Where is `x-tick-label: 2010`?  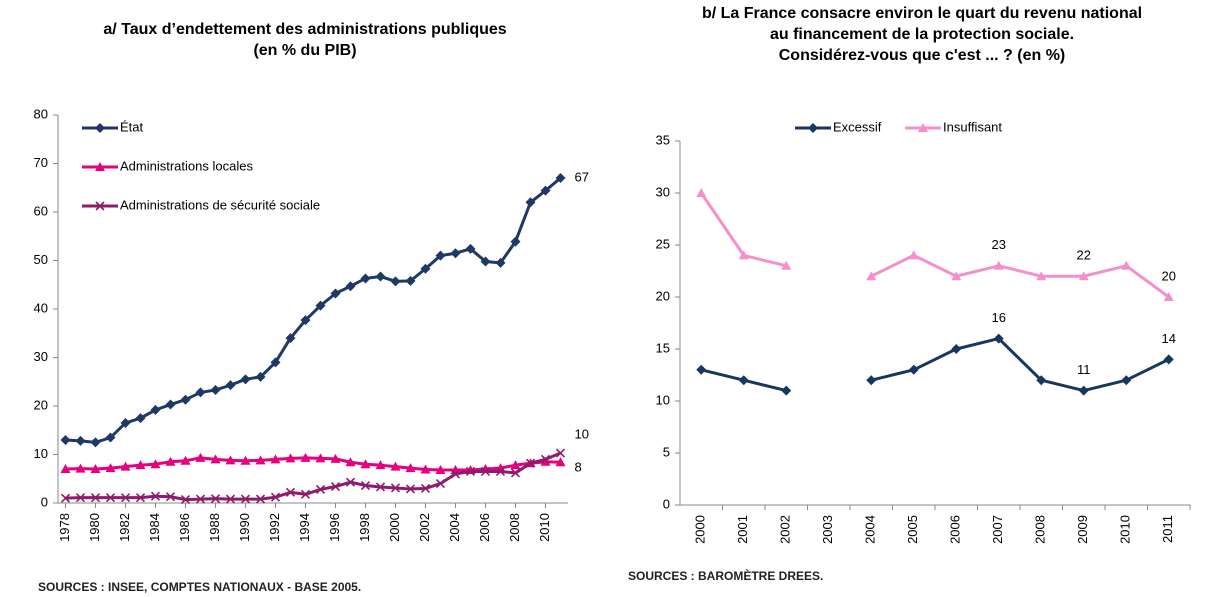 x-tick-label: 2010 is located at coordinates (544, 527).